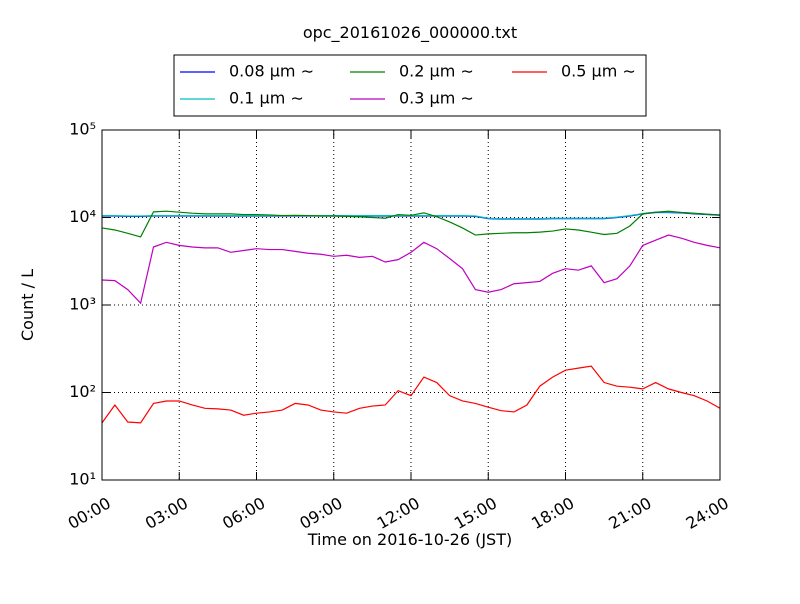  Describe the element at coordinates (271, 71) in the screenshot. I see `legend-label: 0.08 μm ∼` at that location.